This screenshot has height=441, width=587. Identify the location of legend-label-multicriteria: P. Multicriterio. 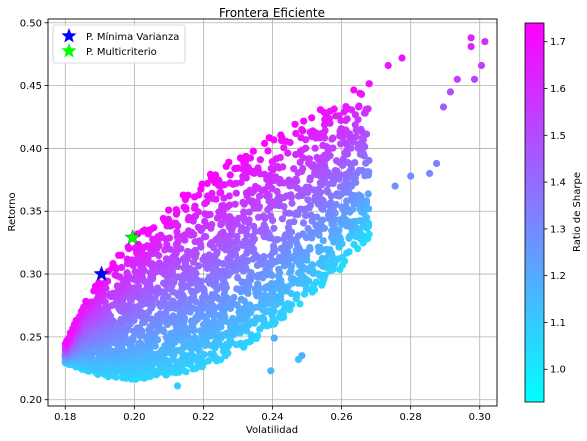
(121, 52).